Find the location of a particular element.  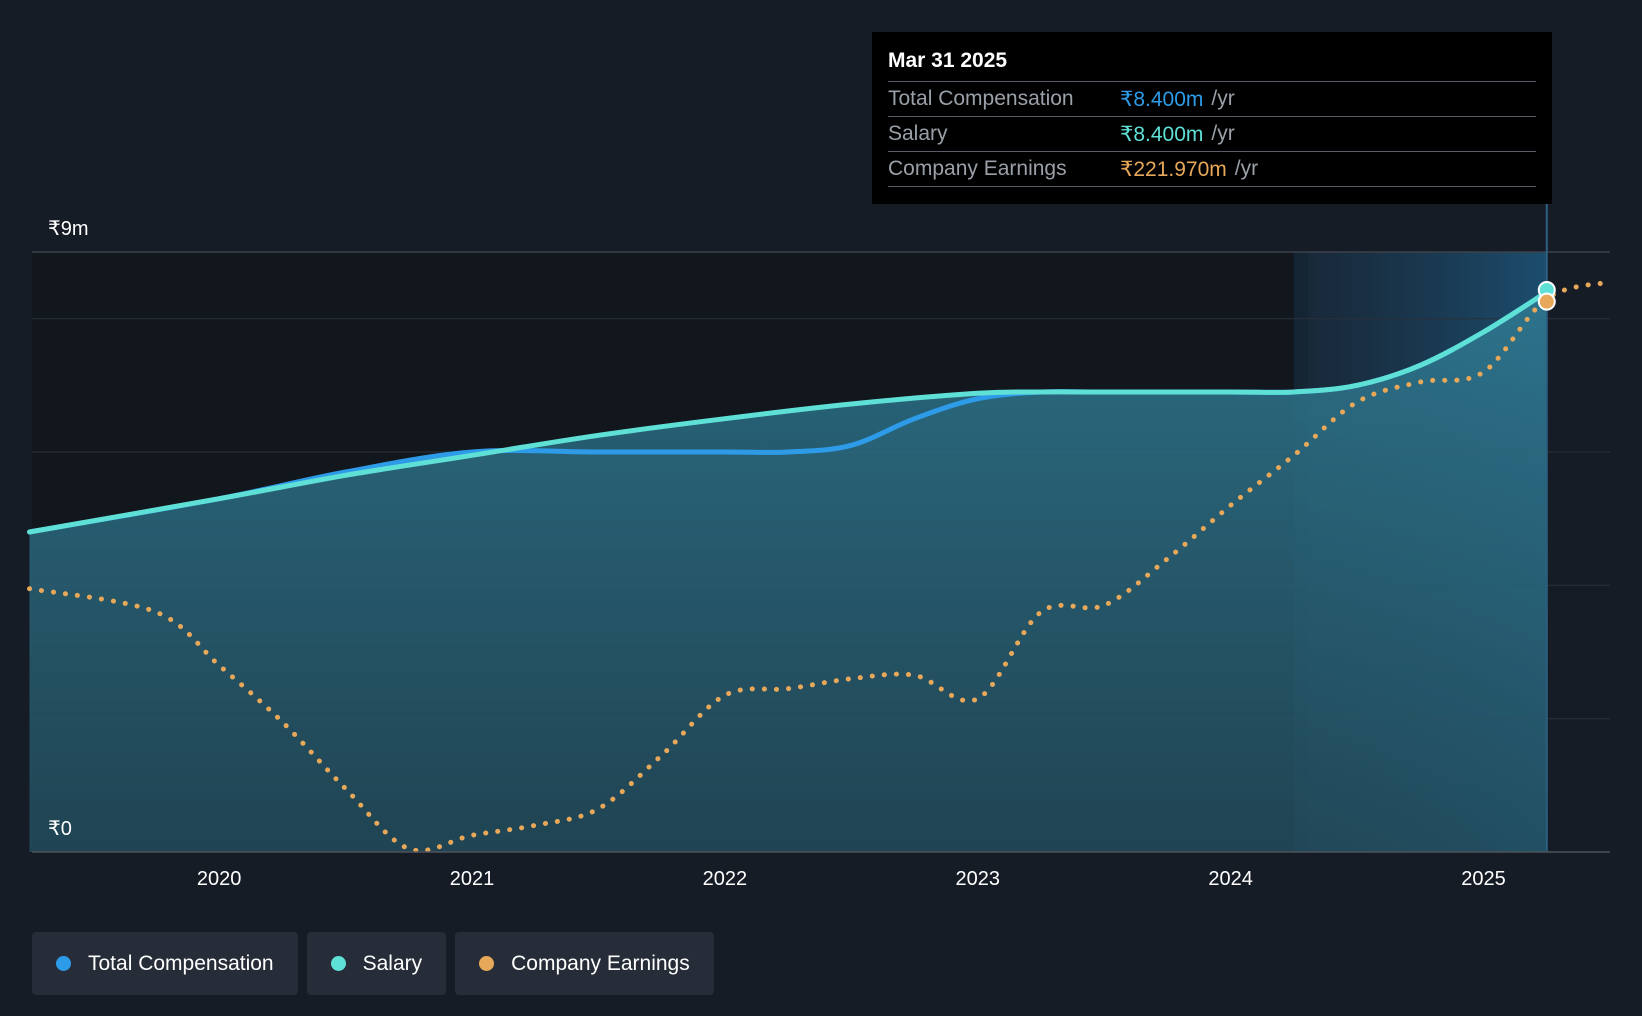

x-tick-label: 2021 is located at coordinates (472, 879).